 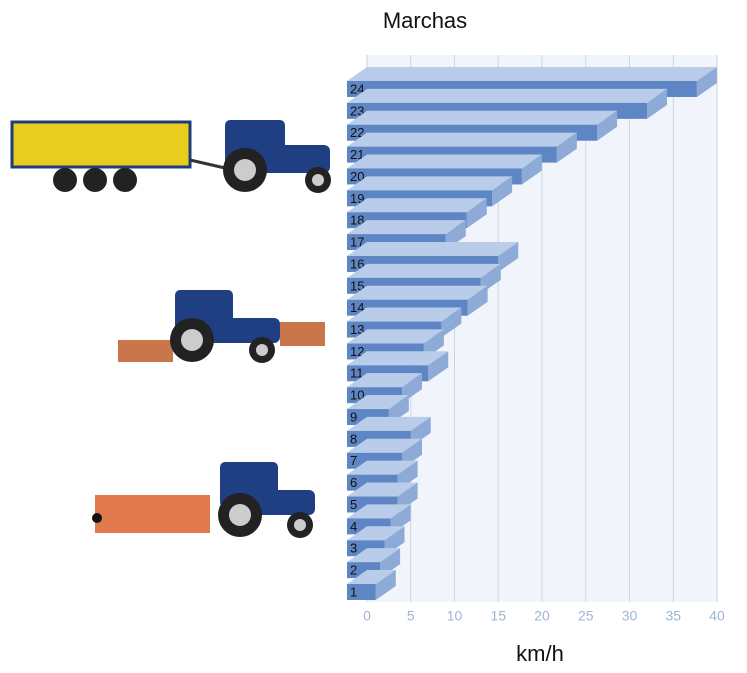 What do you see at coordinates (630, 616) in the screenshot?
I see `x-tick-label: 30` at bounding box center [630, 616].